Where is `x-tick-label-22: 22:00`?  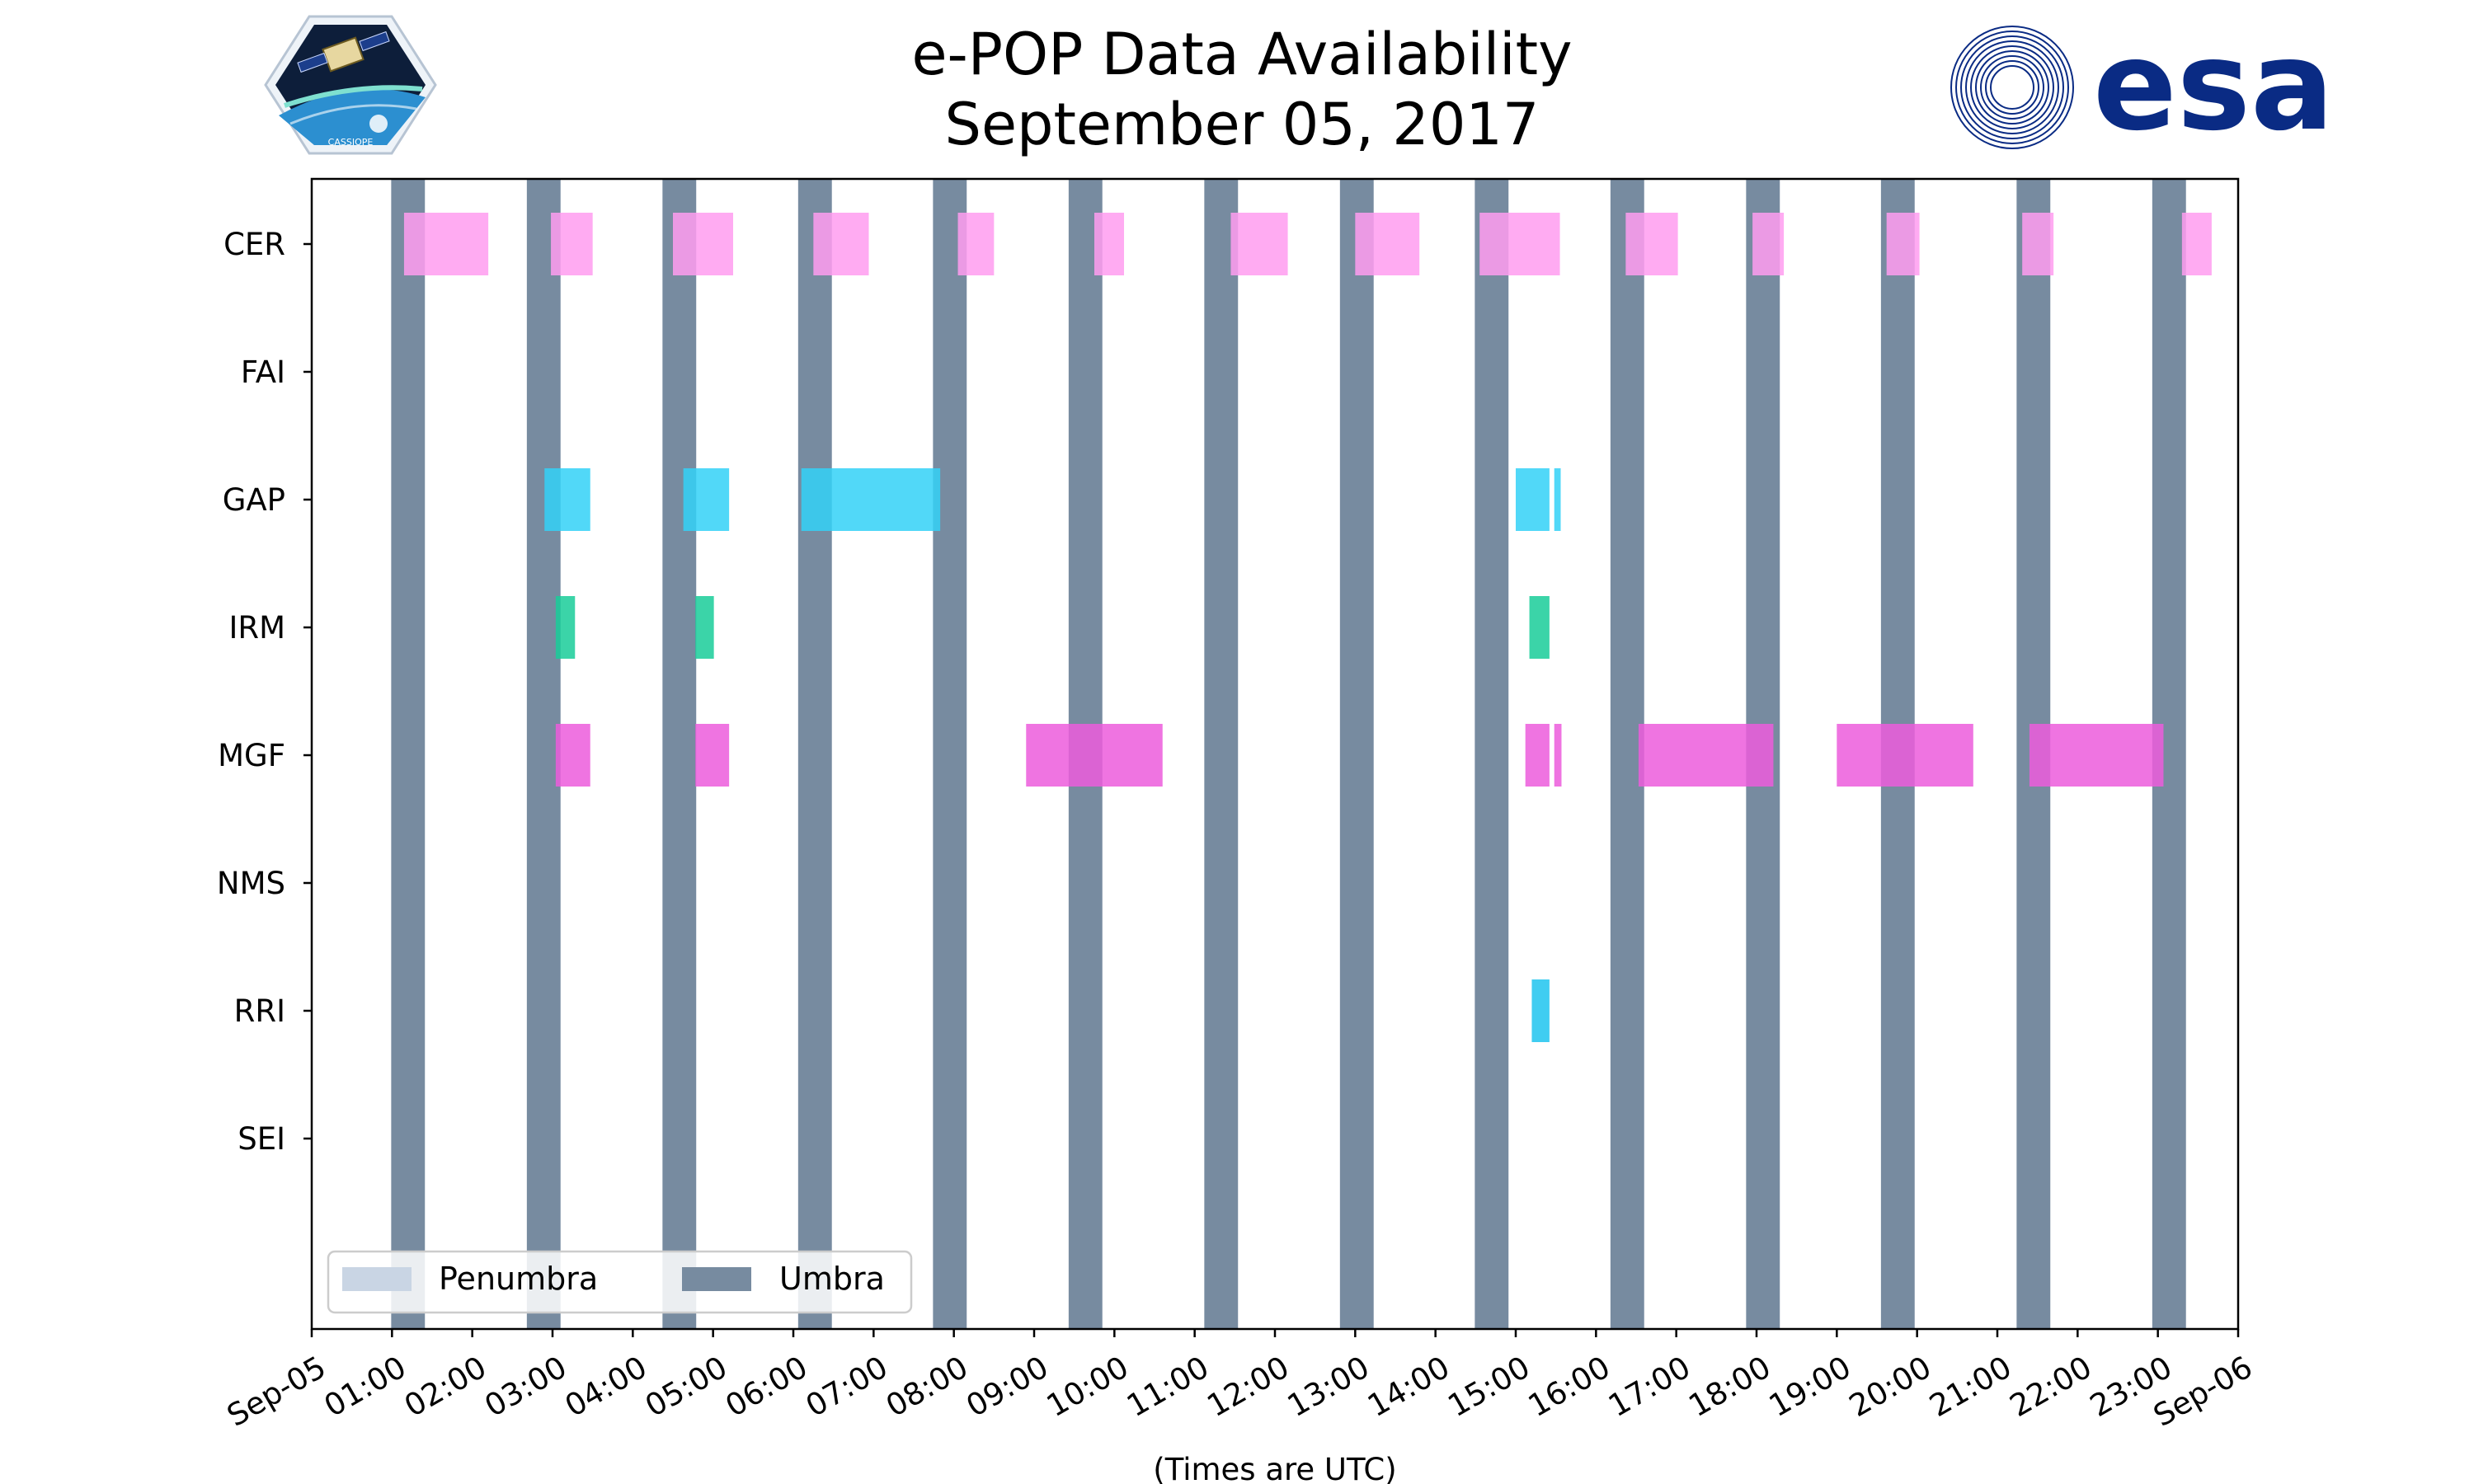
x-tick-label-22: 22:00 is located at coordinates (2051, 1387).